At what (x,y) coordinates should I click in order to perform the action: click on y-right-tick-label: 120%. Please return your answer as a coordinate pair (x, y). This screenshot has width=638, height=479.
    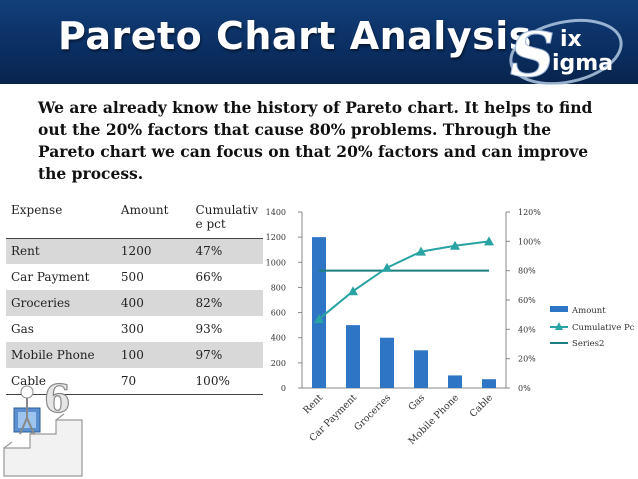
    Looking at the image, I should click on (529, 212).